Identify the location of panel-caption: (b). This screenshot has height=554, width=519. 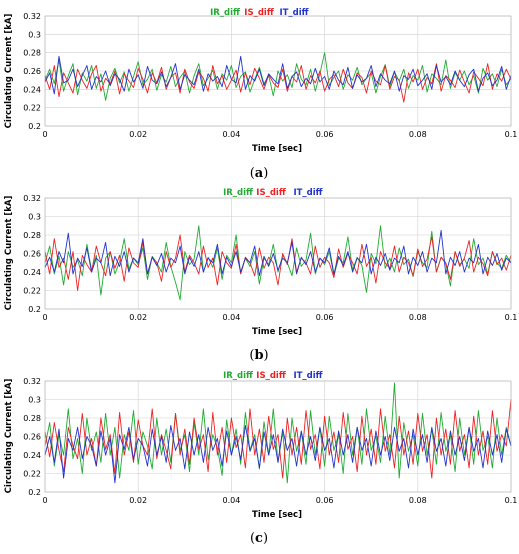
(258, 355).